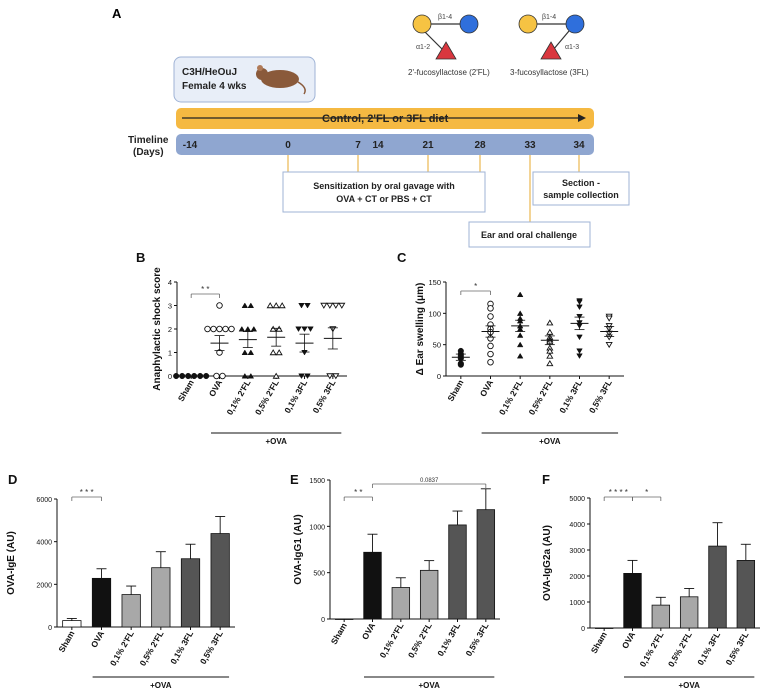 The image size is (767, 695). I want to click on mouse-strain-box, so click(244, 79).